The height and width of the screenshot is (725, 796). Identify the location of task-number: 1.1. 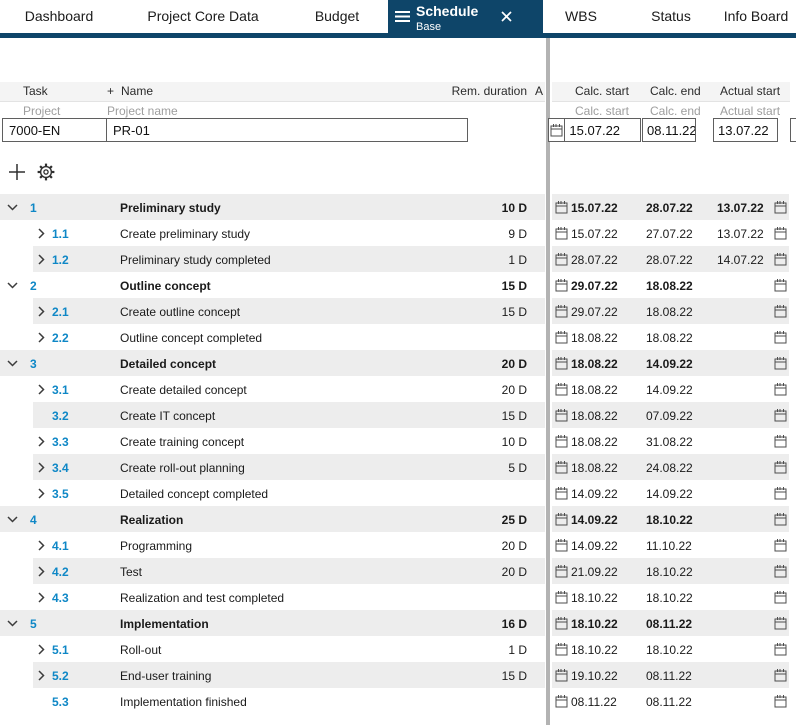
(60, 234).